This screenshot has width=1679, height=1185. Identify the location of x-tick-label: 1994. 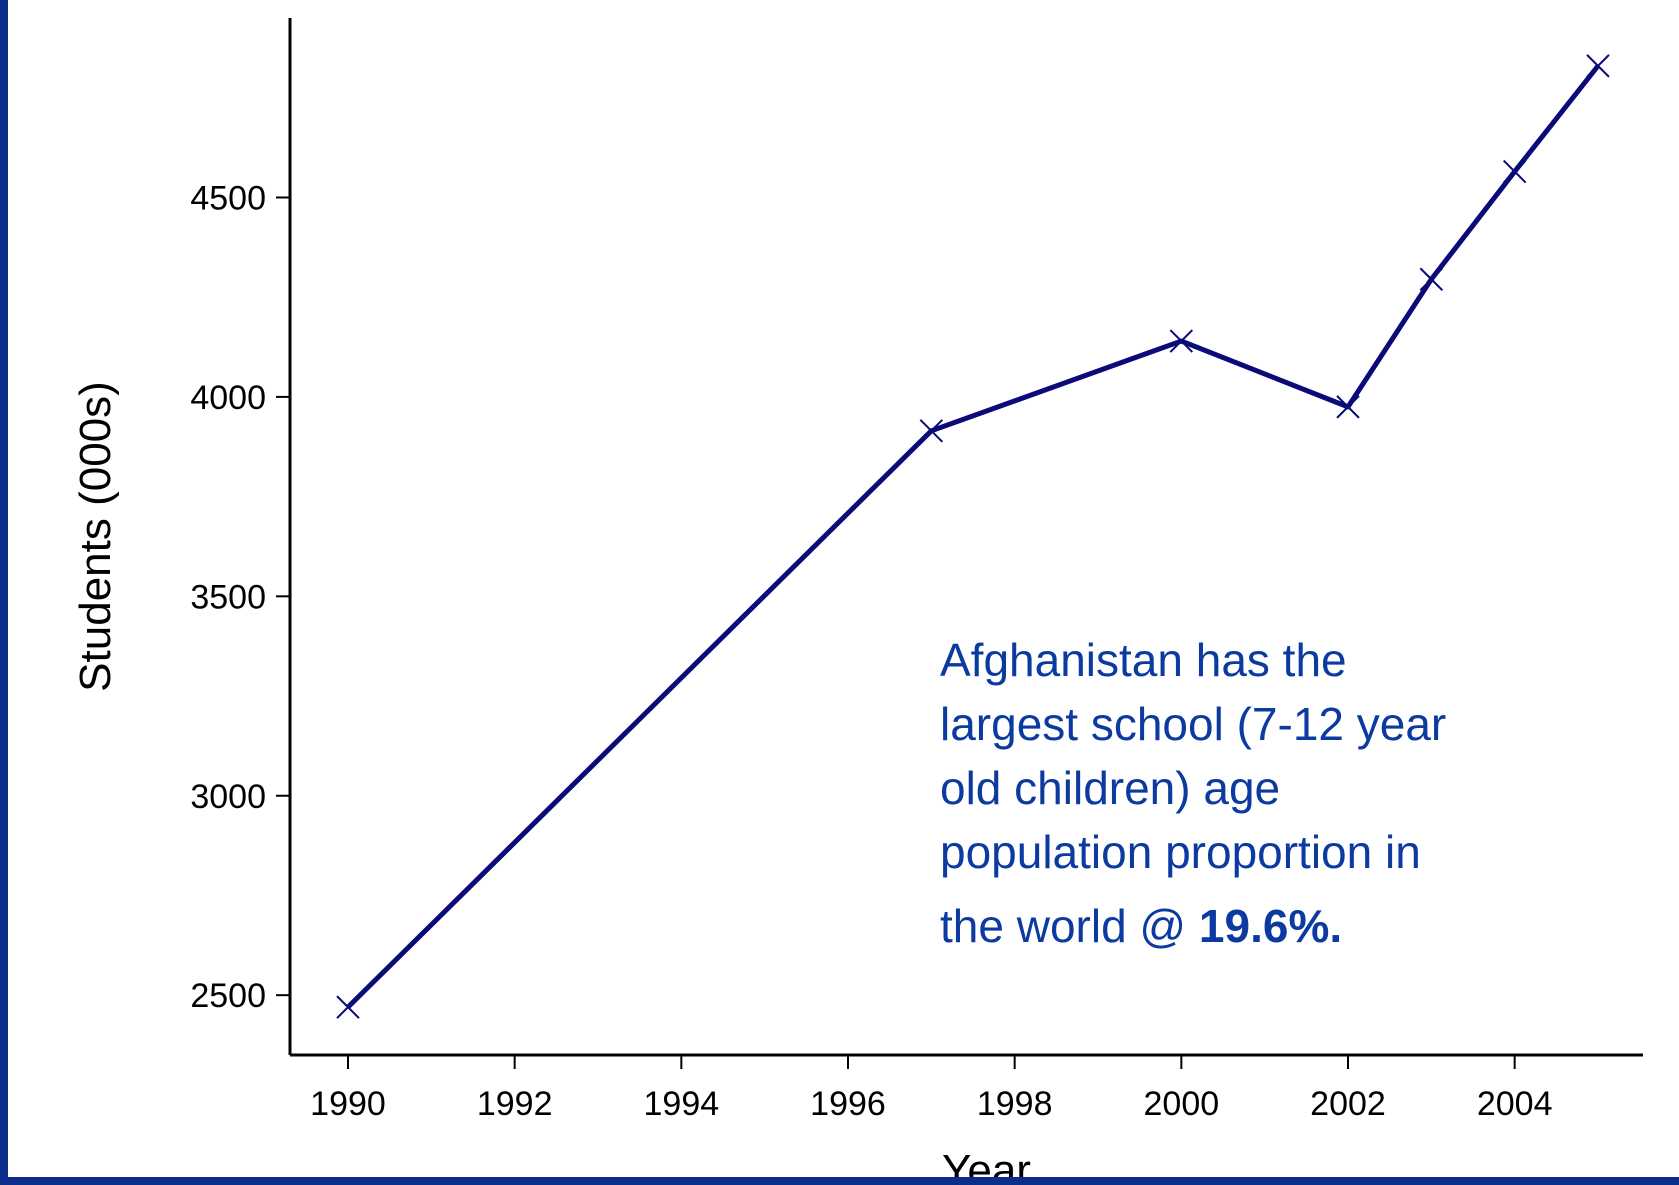
(682, 1104).